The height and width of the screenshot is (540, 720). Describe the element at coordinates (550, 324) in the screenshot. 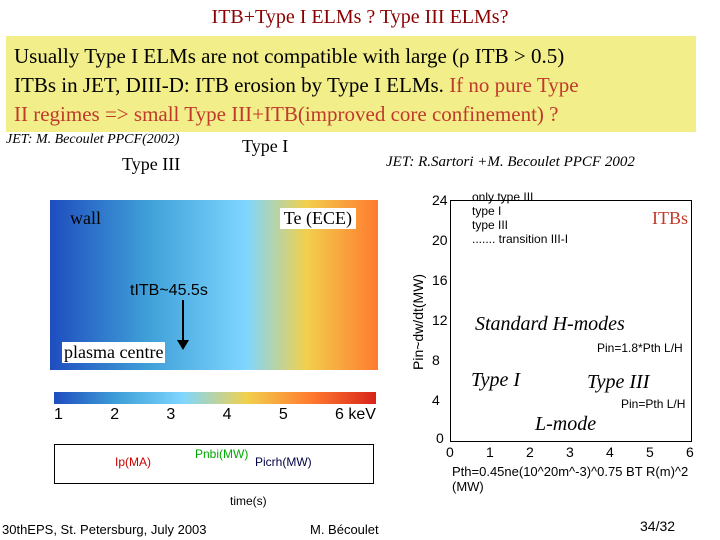

I see `standard-hmodes-annotation: Standard H-modes` at that location.